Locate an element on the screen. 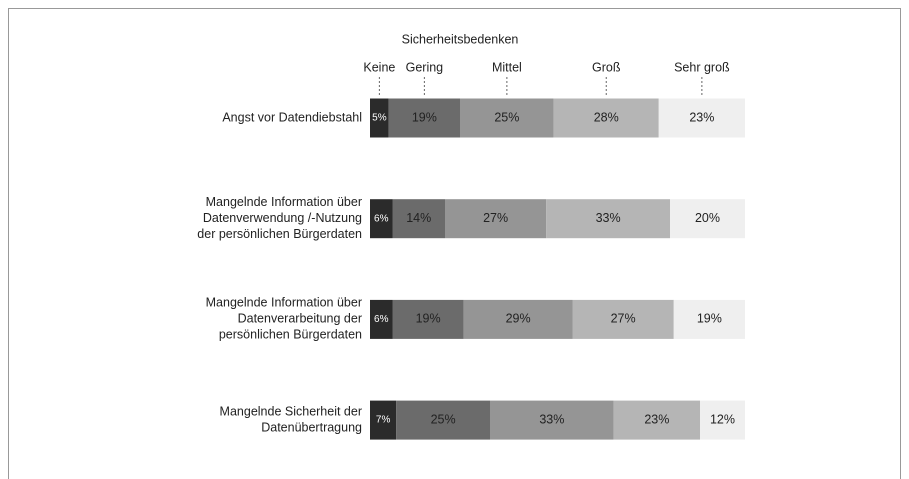 The width and height of the screenshot is (909, 479). legend-label: Keine is located at coordinates (379, 67).